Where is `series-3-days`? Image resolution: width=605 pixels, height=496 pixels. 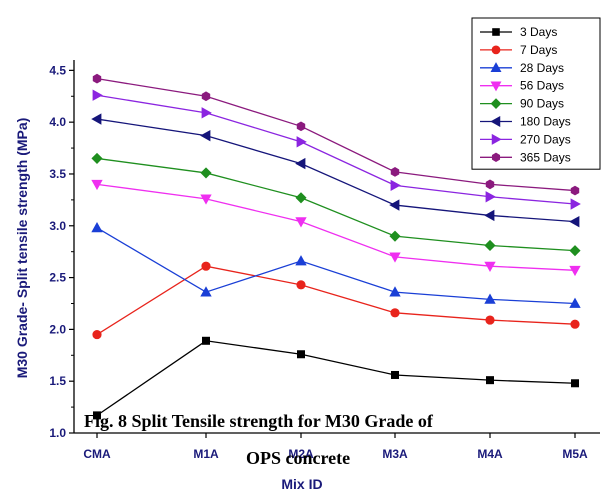 series-3-days is located at coordinates (336, 378).